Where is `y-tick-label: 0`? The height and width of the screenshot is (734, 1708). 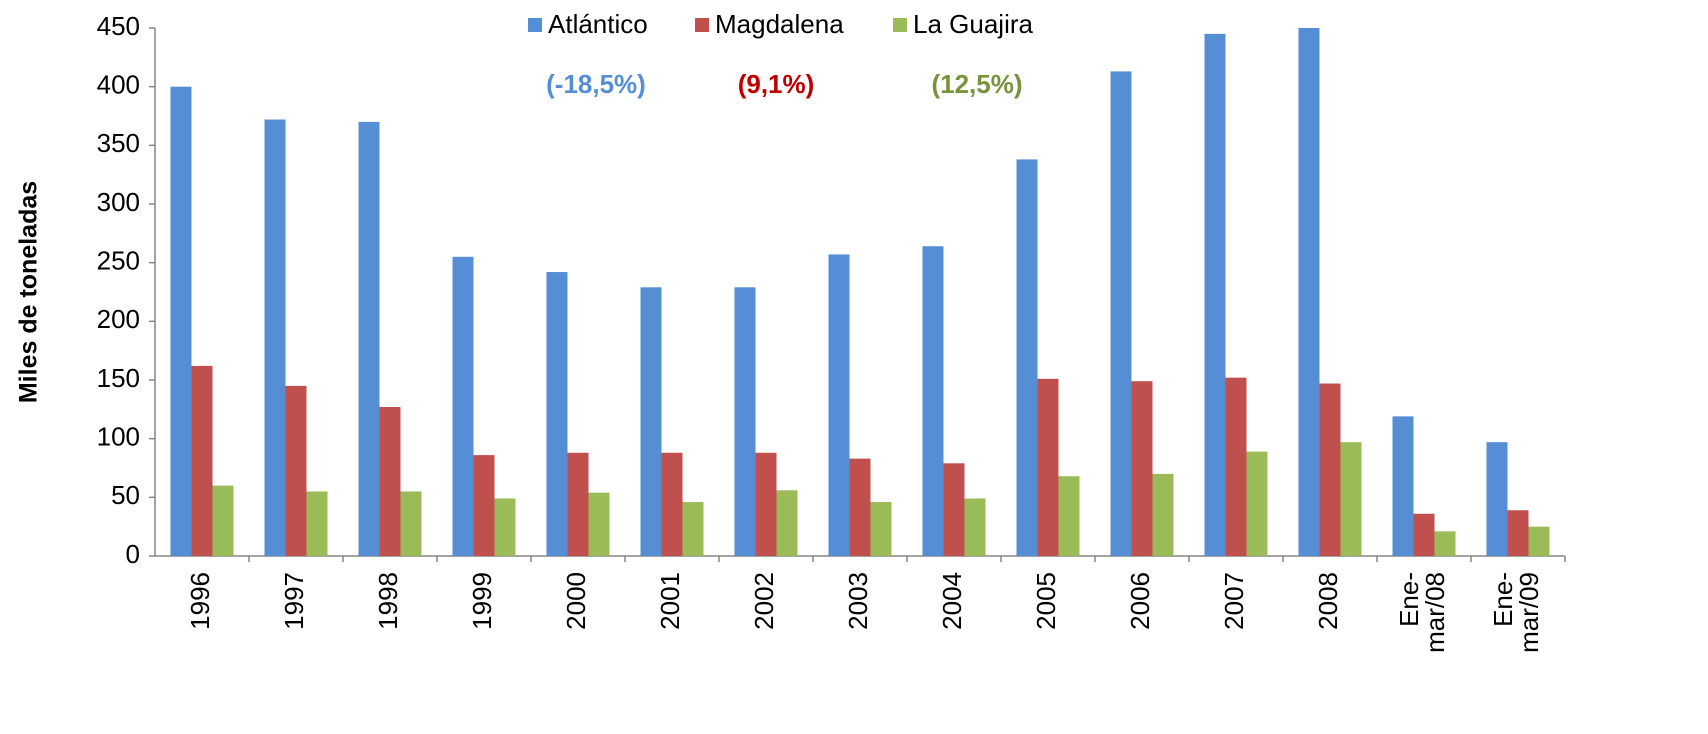 y-tick-label: 0 is located at coordinates (133, 554).